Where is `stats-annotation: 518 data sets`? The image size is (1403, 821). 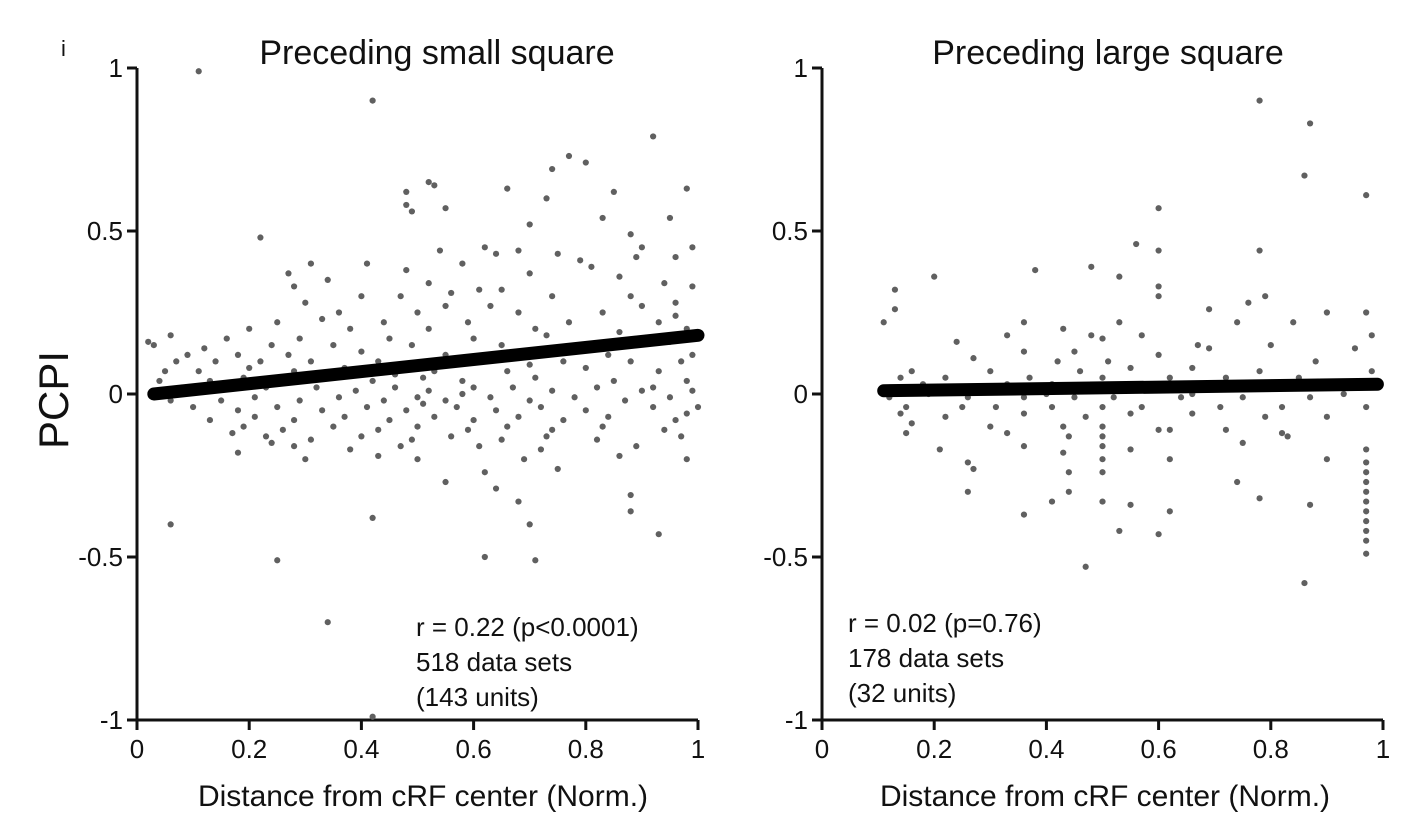 stats-annotation: 518 data sets is located at coordinates (494, 662).